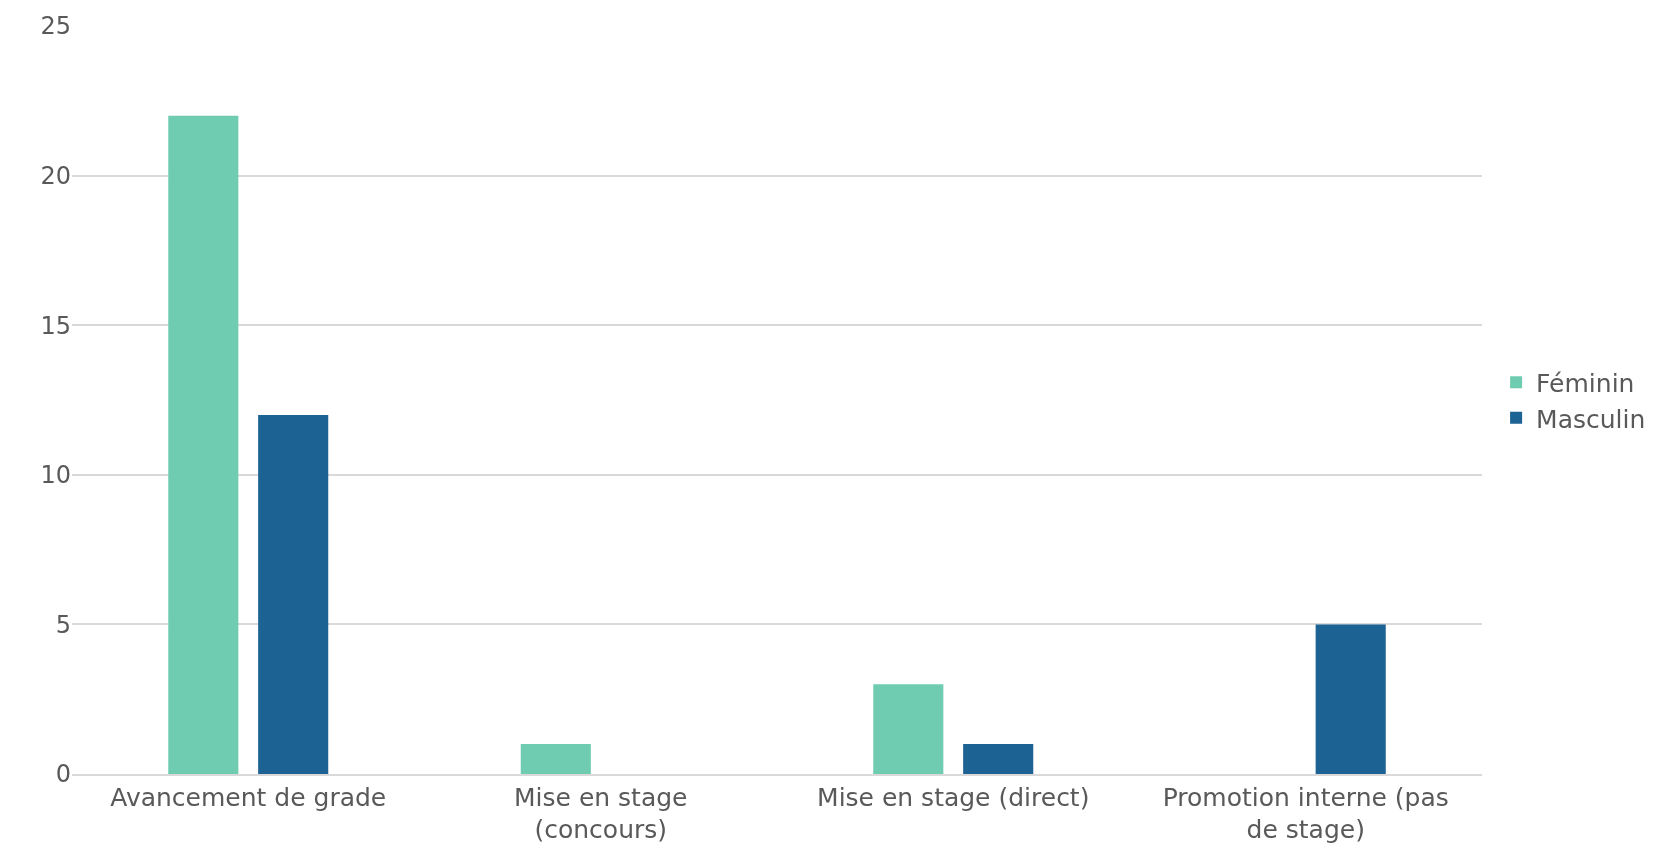  I want to click on y-tick-label: 5, so click(63, 624).